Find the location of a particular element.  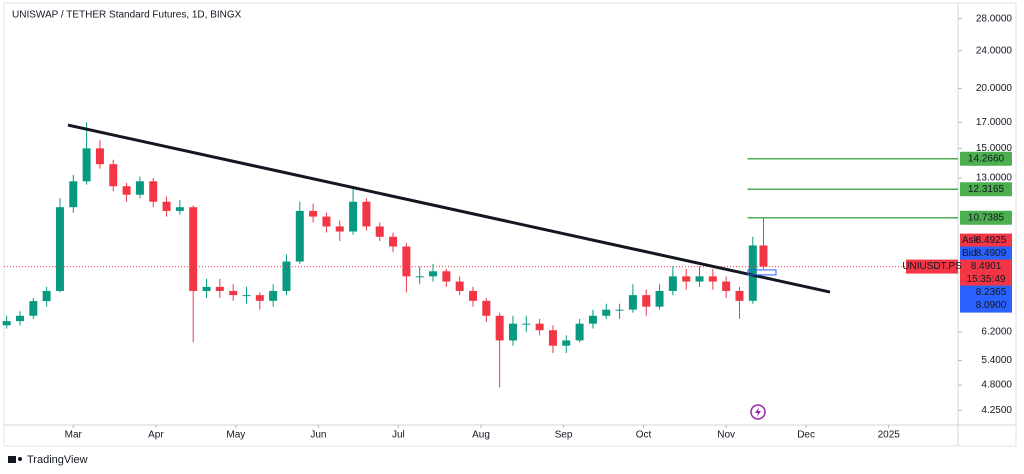

y-tick-label: 4.8000 is located at coordinates (996, 385).